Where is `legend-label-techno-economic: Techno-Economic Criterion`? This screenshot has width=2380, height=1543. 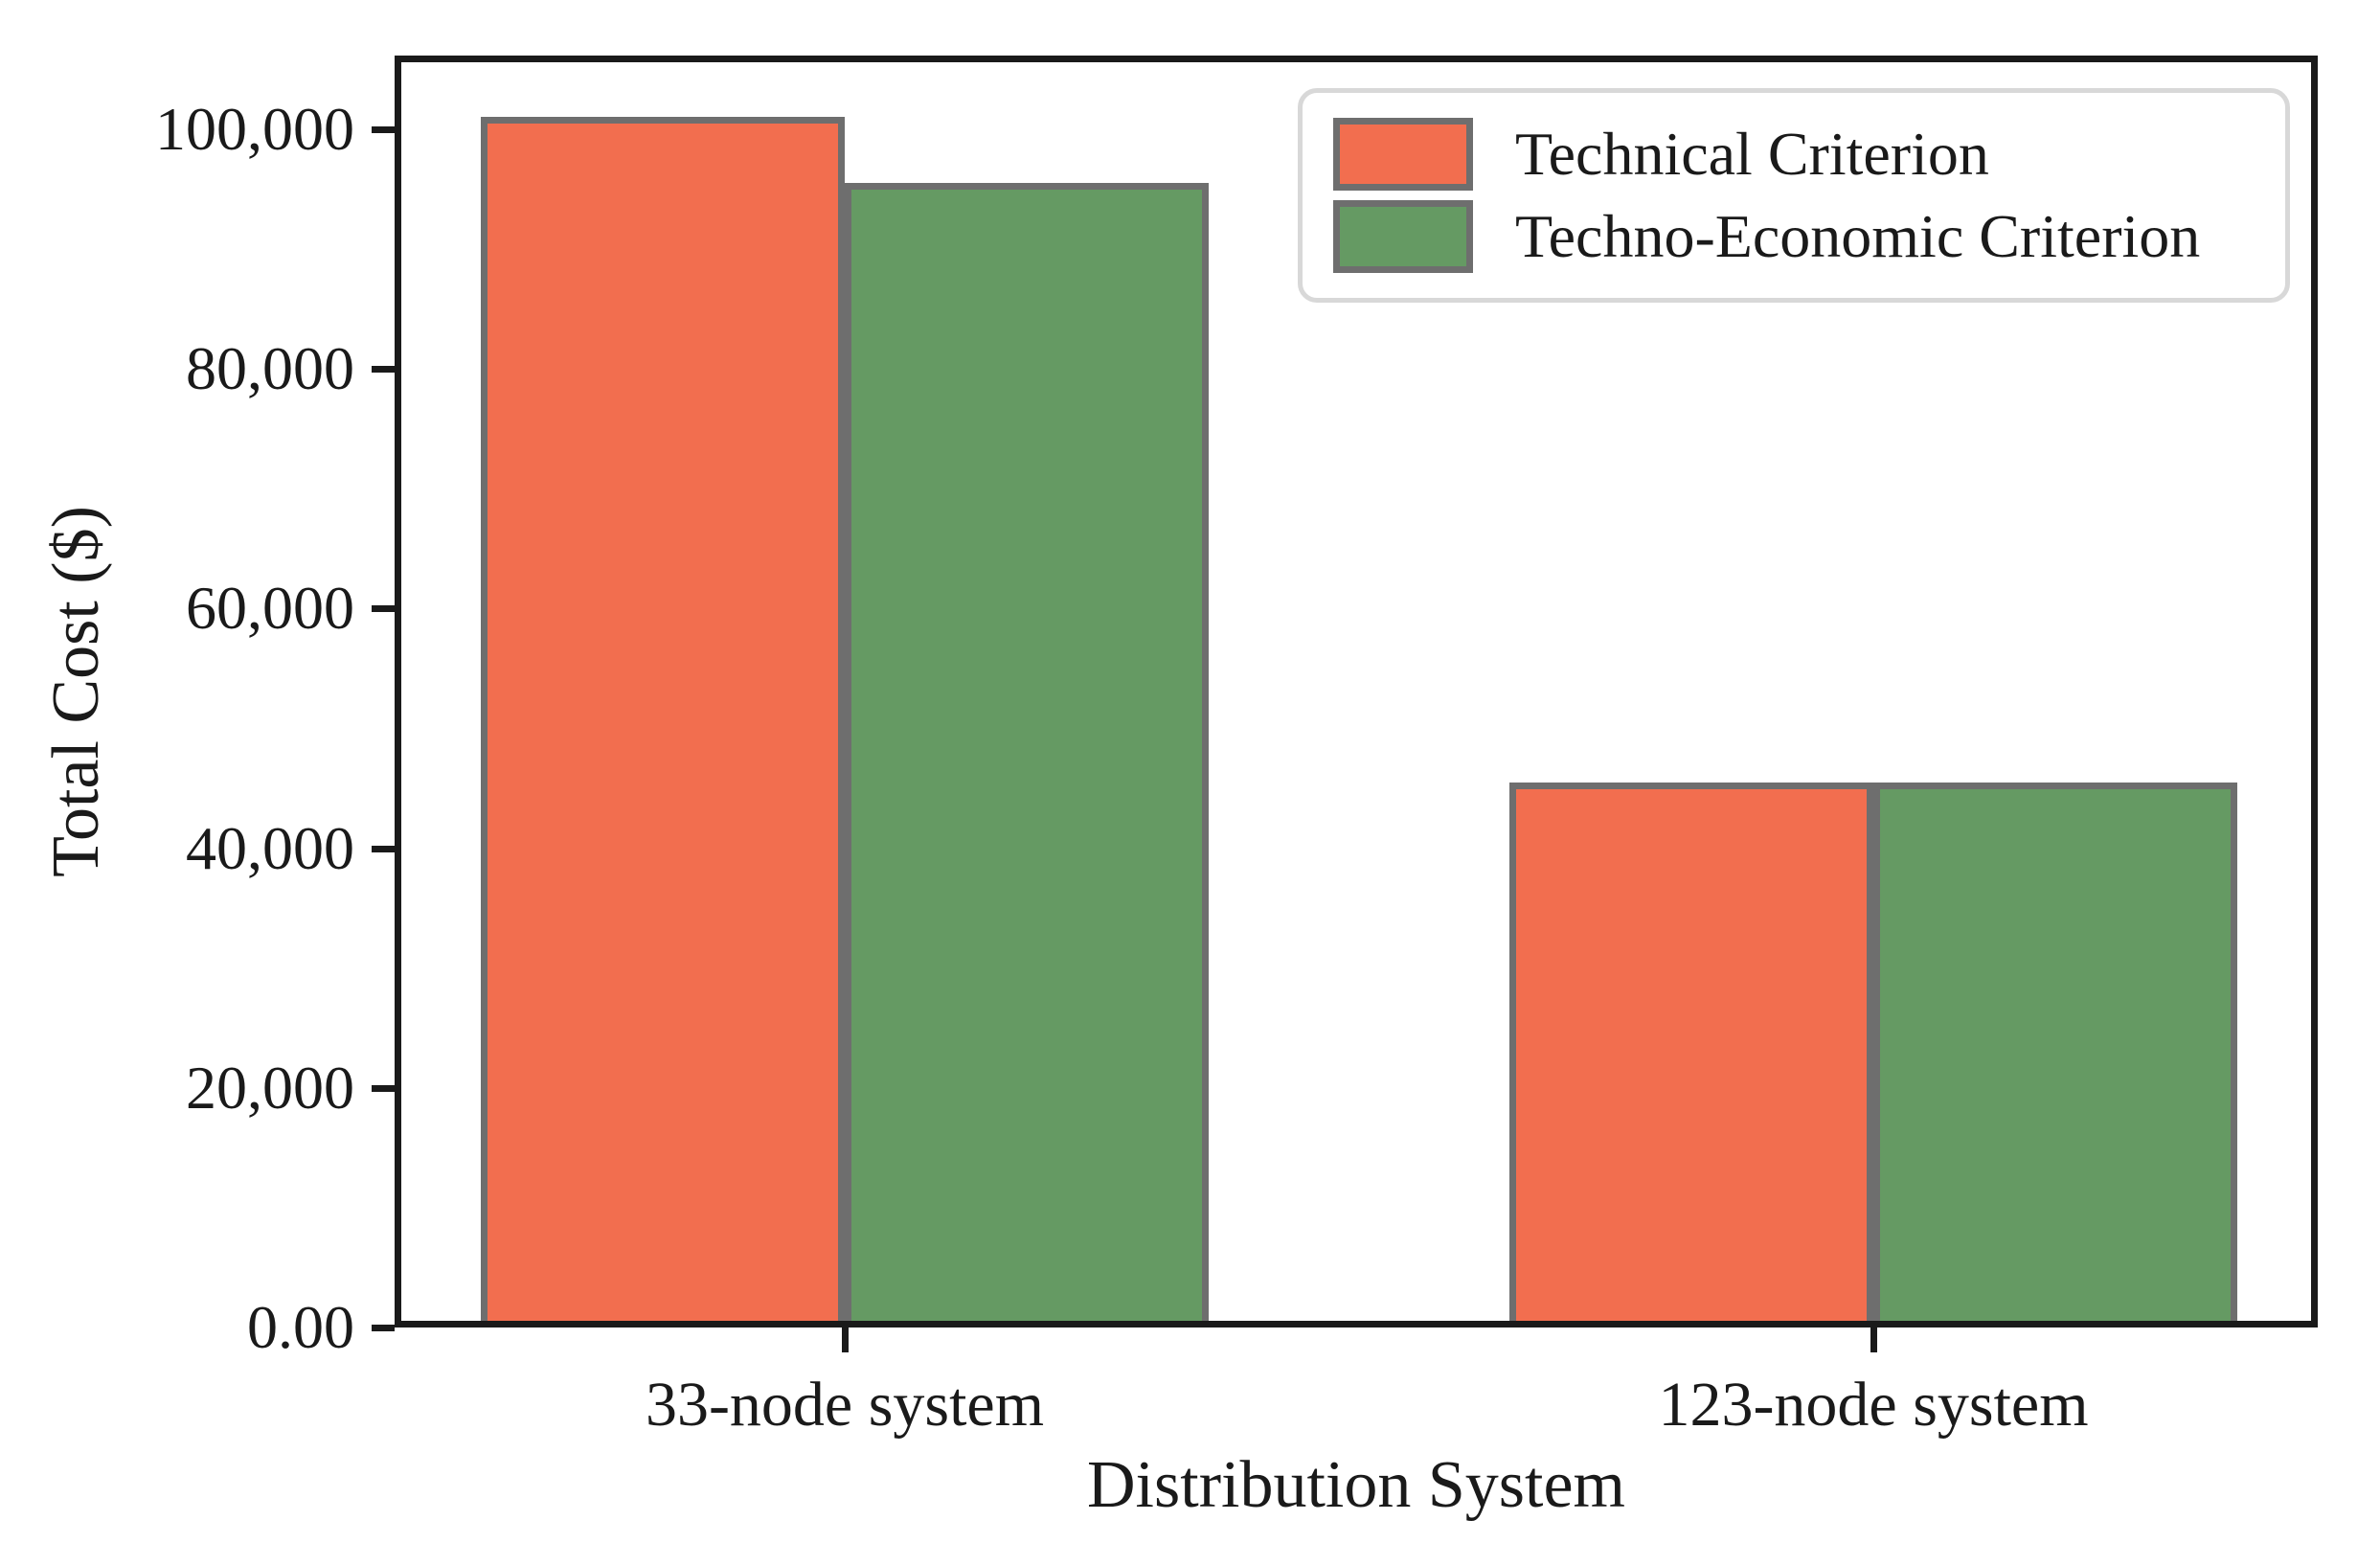 legend-label-techno-economic: Techno-Economic Criterion is located at coordinates (1858, 236).